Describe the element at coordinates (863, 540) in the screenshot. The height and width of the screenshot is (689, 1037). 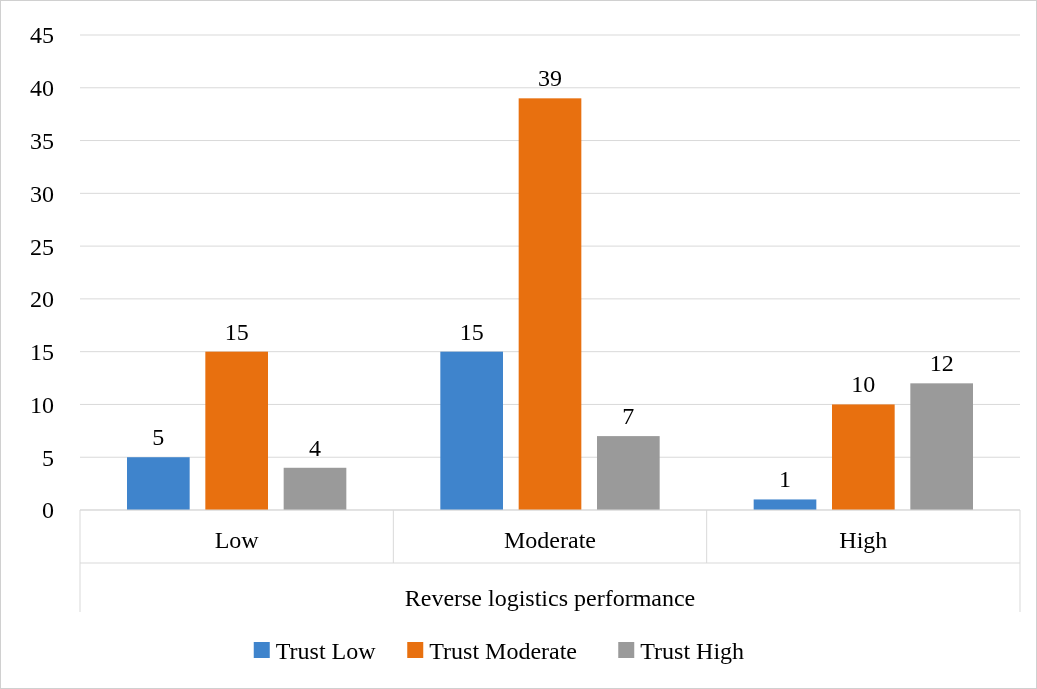
I see `x-tick-label: High` at that location.